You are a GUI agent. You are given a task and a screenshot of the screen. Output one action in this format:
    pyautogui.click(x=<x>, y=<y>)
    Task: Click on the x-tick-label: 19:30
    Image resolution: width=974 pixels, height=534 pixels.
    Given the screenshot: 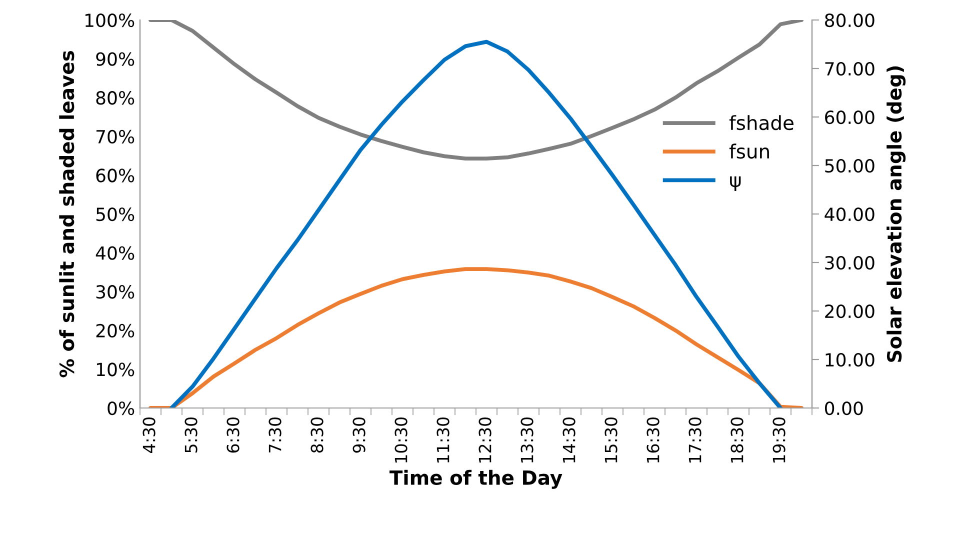 What is the action you would take?
    pyautogui.click(x=779, y=440)
    